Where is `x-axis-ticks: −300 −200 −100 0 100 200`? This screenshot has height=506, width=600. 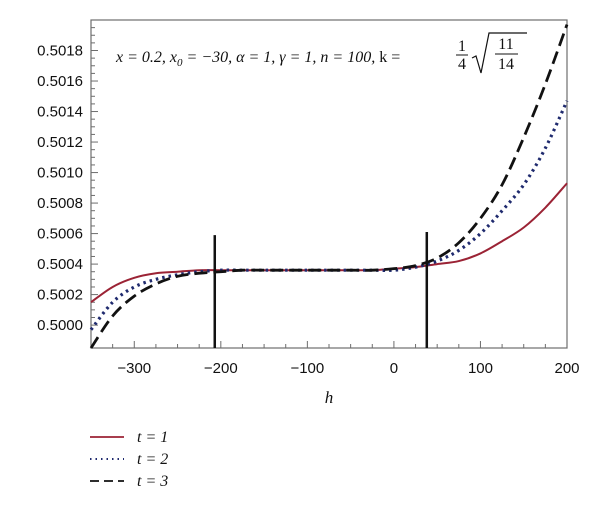 x-axis-ticks: −300 −200 −100 0 100 200 is located at coordinates (335, 359).